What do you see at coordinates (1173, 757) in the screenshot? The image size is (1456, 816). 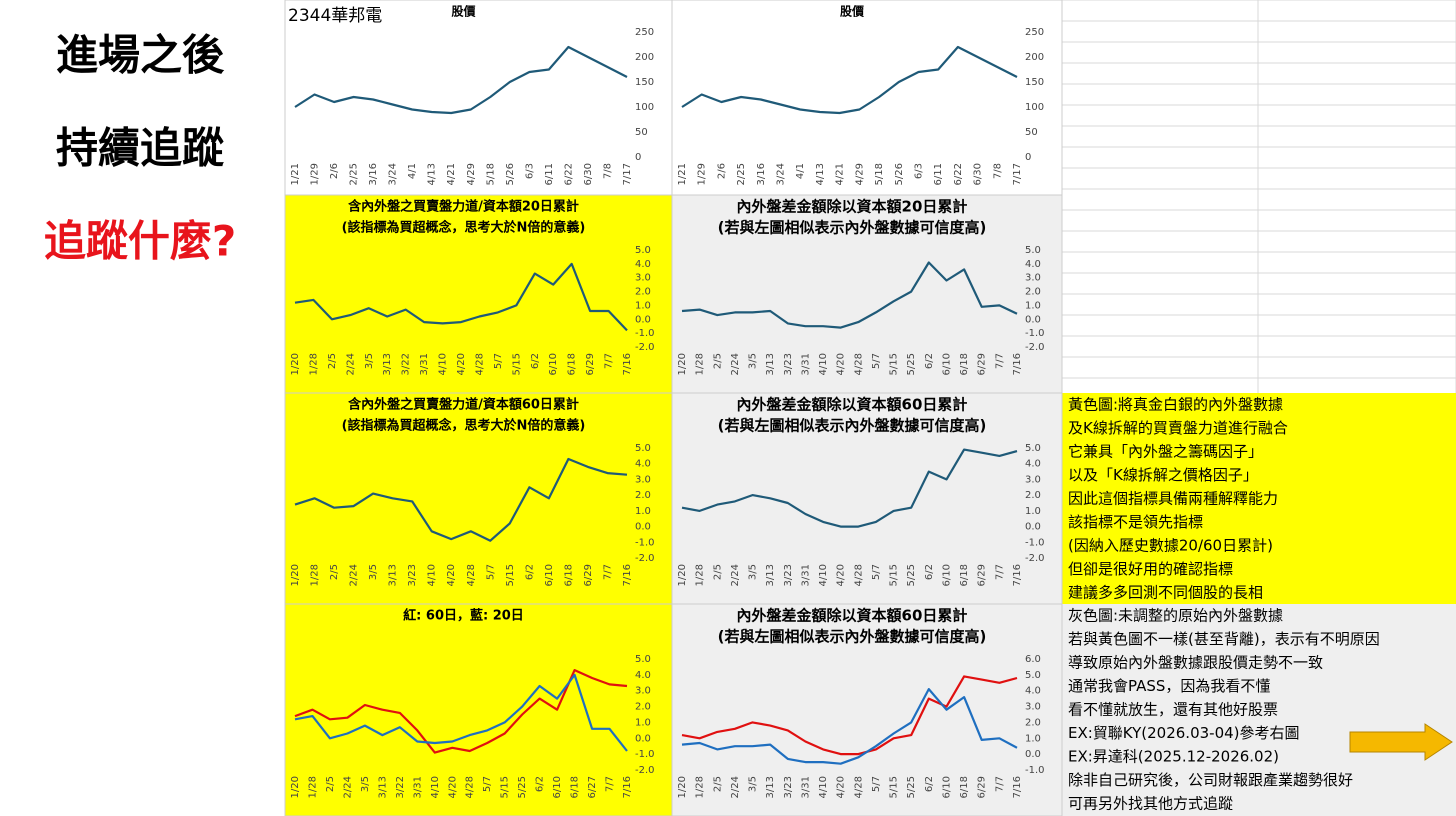 I see `gray-note: EX:昇達科(2025.12-2026.02)` at bounding box center [1173, 757].